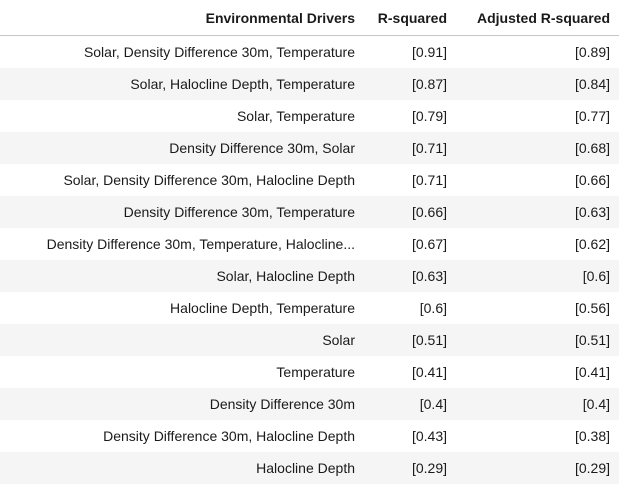 This screenshot has height=494, width=632. I want to click on cell-adjusted-r-squared: [0.68], so click(537, 148).